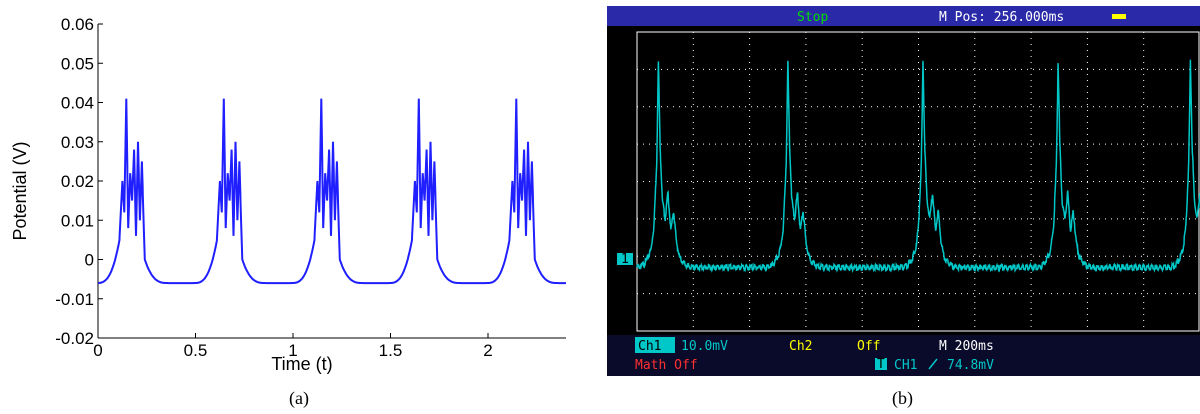 The height and width of the screenshot is (414, 1200). Describe the element at coordinates (301, 364) in the screenshot. I see `x-axis-label-a: Time (t)` at that location.